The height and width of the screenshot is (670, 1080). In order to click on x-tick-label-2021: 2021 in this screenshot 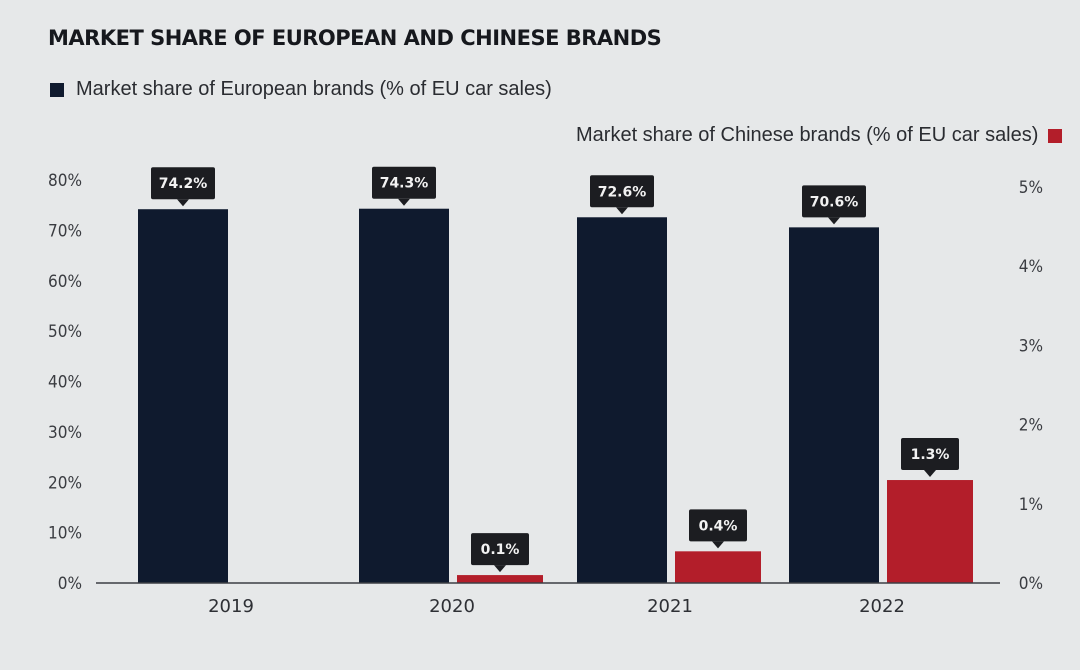, I will do `click(670, 606)`.